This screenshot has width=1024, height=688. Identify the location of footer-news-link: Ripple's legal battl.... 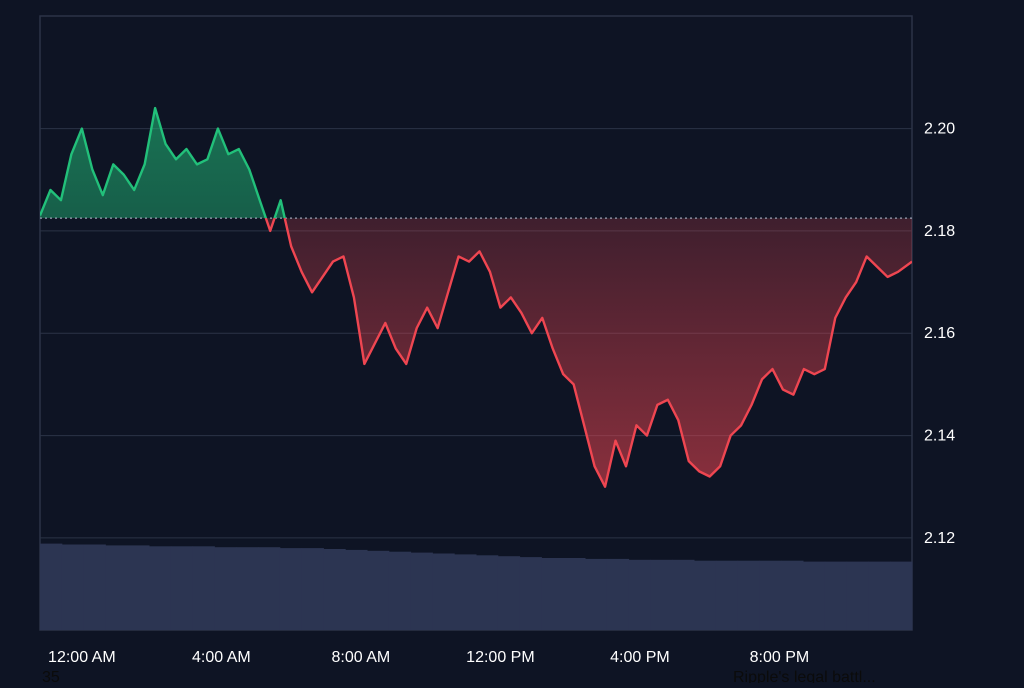
(804, 677).